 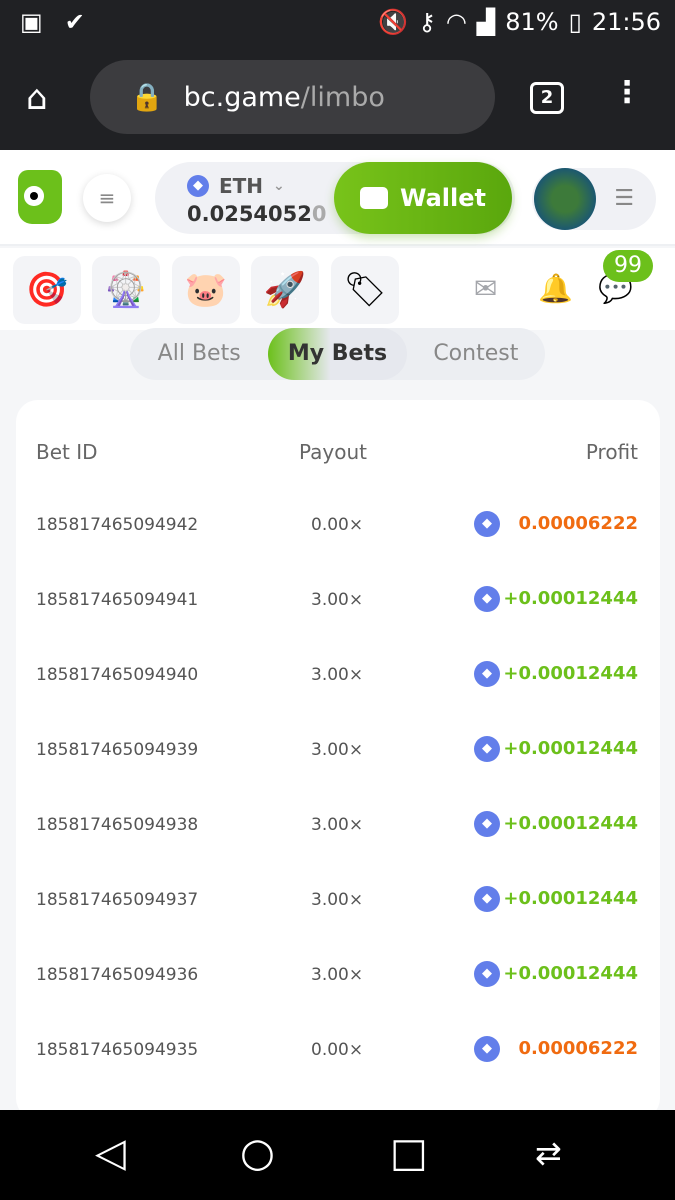 What do you see at coordinates (442, 198) in the screenshot?
I see `wallet-label: Wallet` at bounding box center [442, 198].